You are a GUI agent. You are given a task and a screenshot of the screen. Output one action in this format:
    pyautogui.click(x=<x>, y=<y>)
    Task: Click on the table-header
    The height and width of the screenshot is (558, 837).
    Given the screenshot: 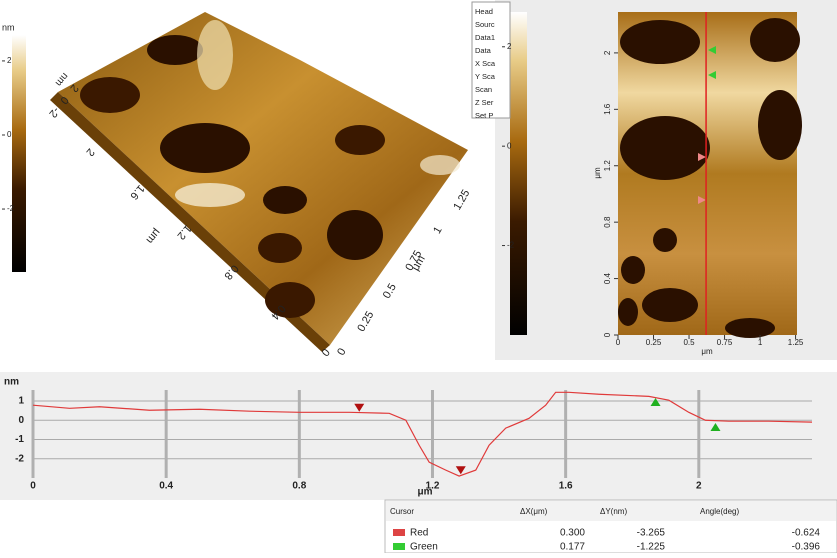 What is the action you would take?
    pyautogui.click(x=611, y=511)
    